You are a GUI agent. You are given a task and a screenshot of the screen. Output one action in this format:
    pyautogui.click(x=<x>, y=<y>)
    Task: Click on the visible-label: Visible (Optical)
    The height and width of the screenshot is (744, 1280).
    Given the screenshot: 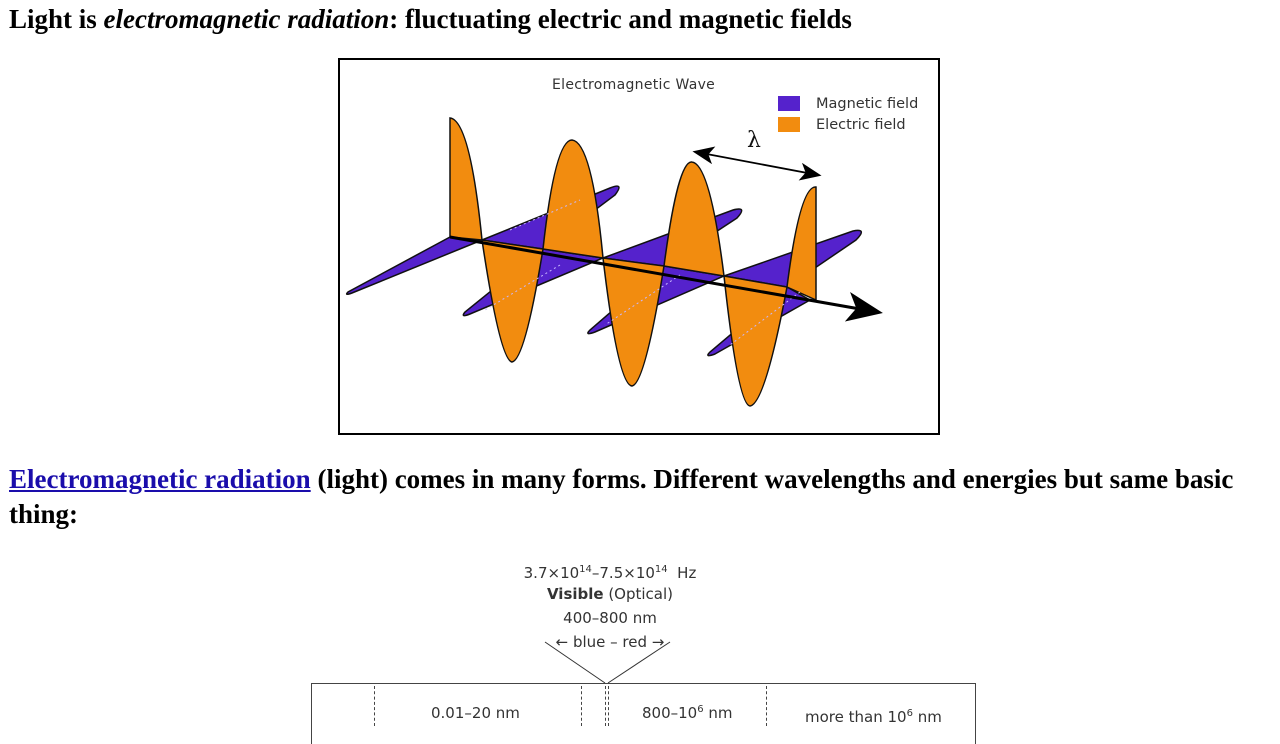 What is the action you would take?
    pyautogui.click(x=610, y=594)
    